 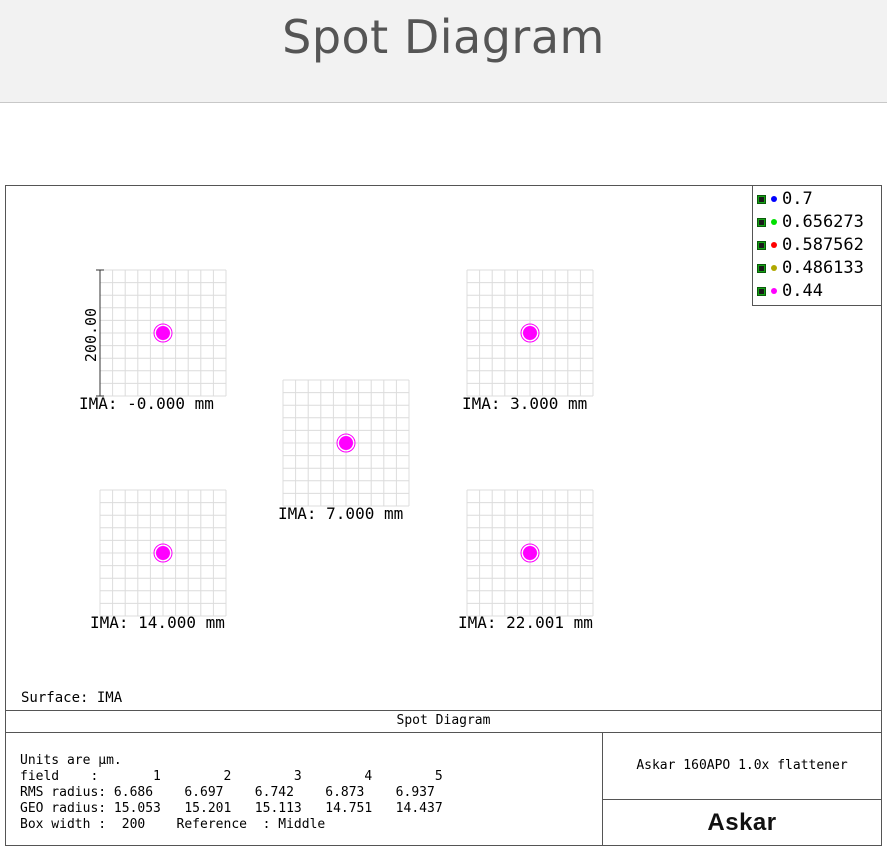 What do you see at coordinates (157, 622) in the screenshot?
I see `field-label: IMA: 14.000 mm` at bounding box center [157, 622].